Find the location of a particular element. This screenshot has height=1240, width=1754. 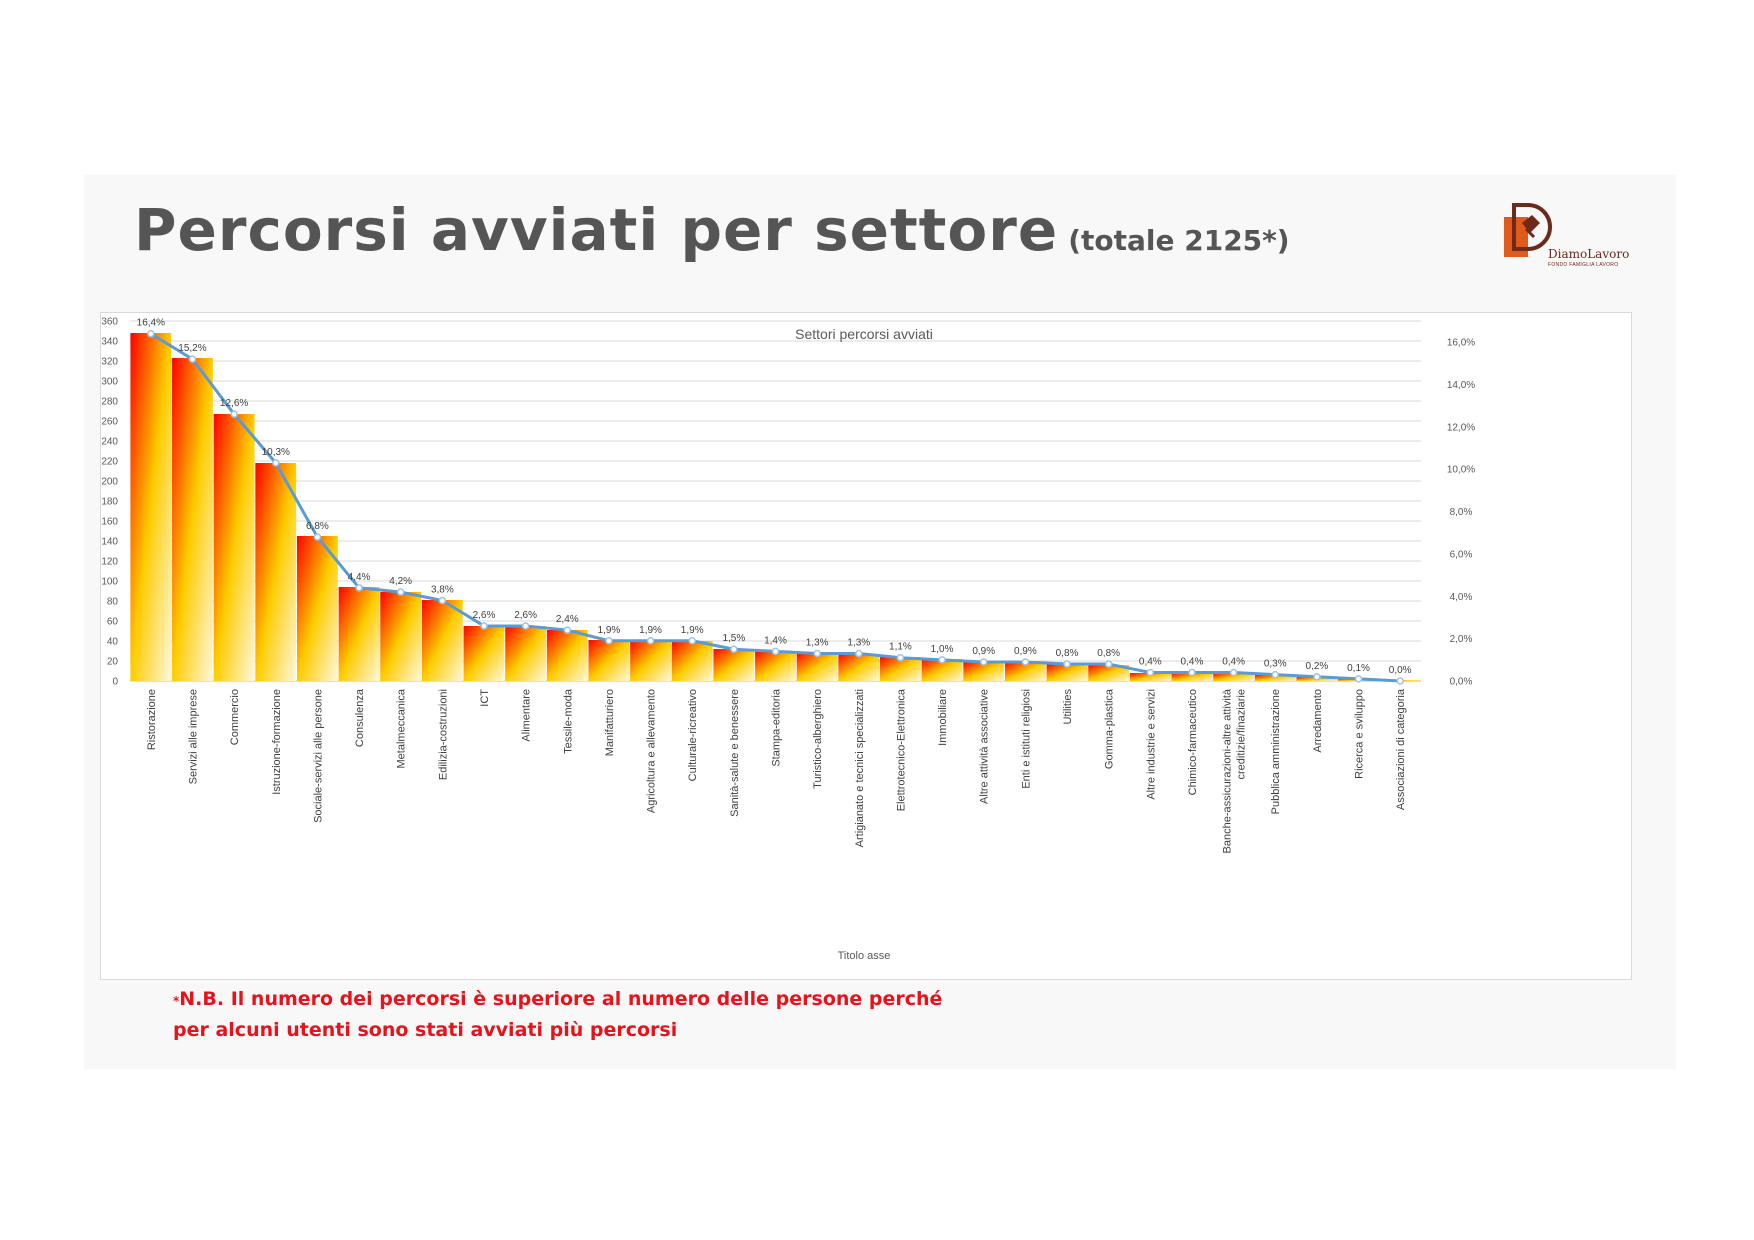

svg-text: Tessile-moda is located at coordinates (568, 721).